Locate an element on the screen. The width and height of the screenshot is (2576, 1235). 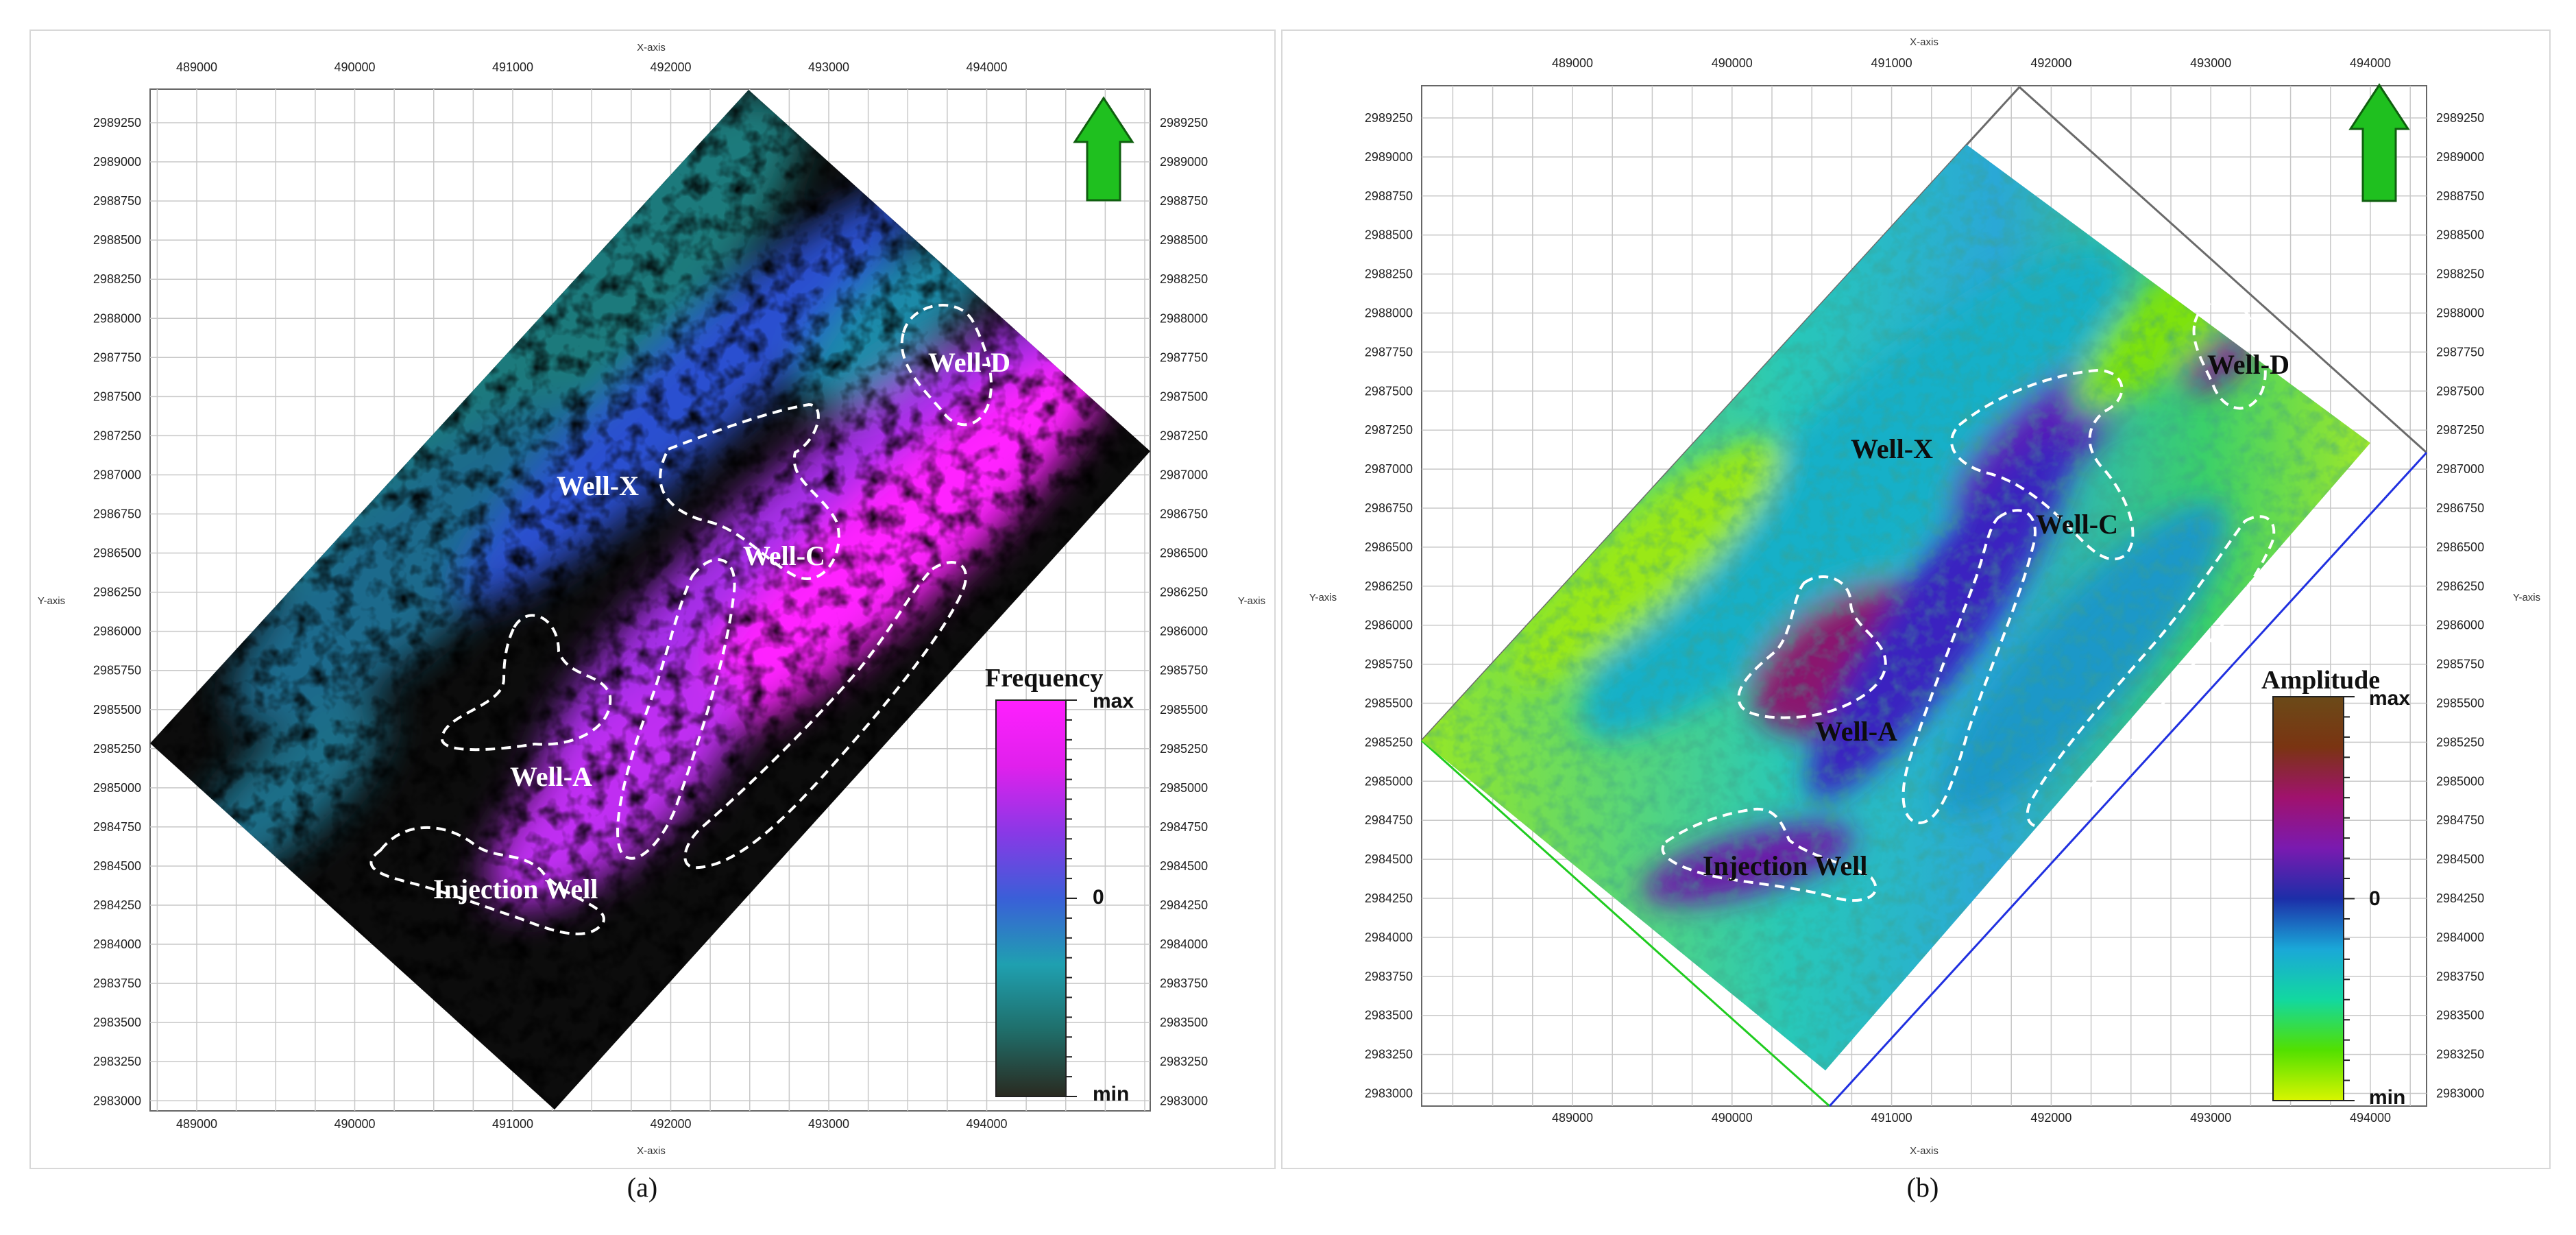
y-tick-label-right: 2987750 is located at coordinates (1184, 357).